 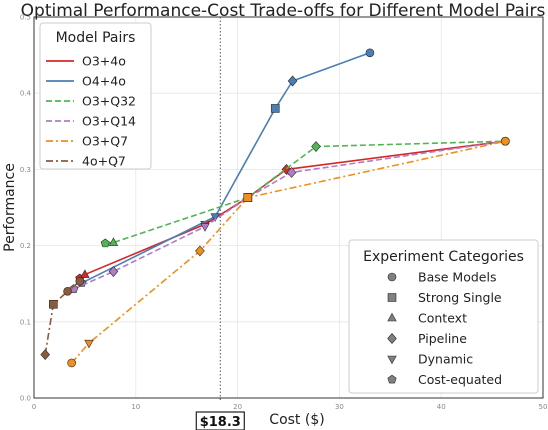 I want to click on legend-label: Pipeline, so click(x=442, y=338).